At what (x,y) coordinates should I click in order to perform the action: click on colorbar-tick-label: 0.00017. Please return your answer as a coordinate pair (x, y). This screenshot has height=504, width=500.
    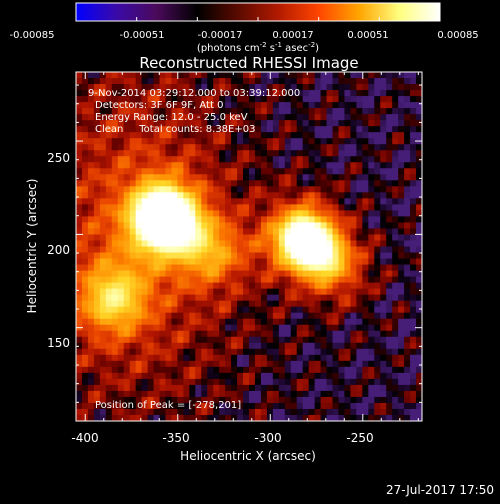
    Looking at the image, I should click on (292, 35).